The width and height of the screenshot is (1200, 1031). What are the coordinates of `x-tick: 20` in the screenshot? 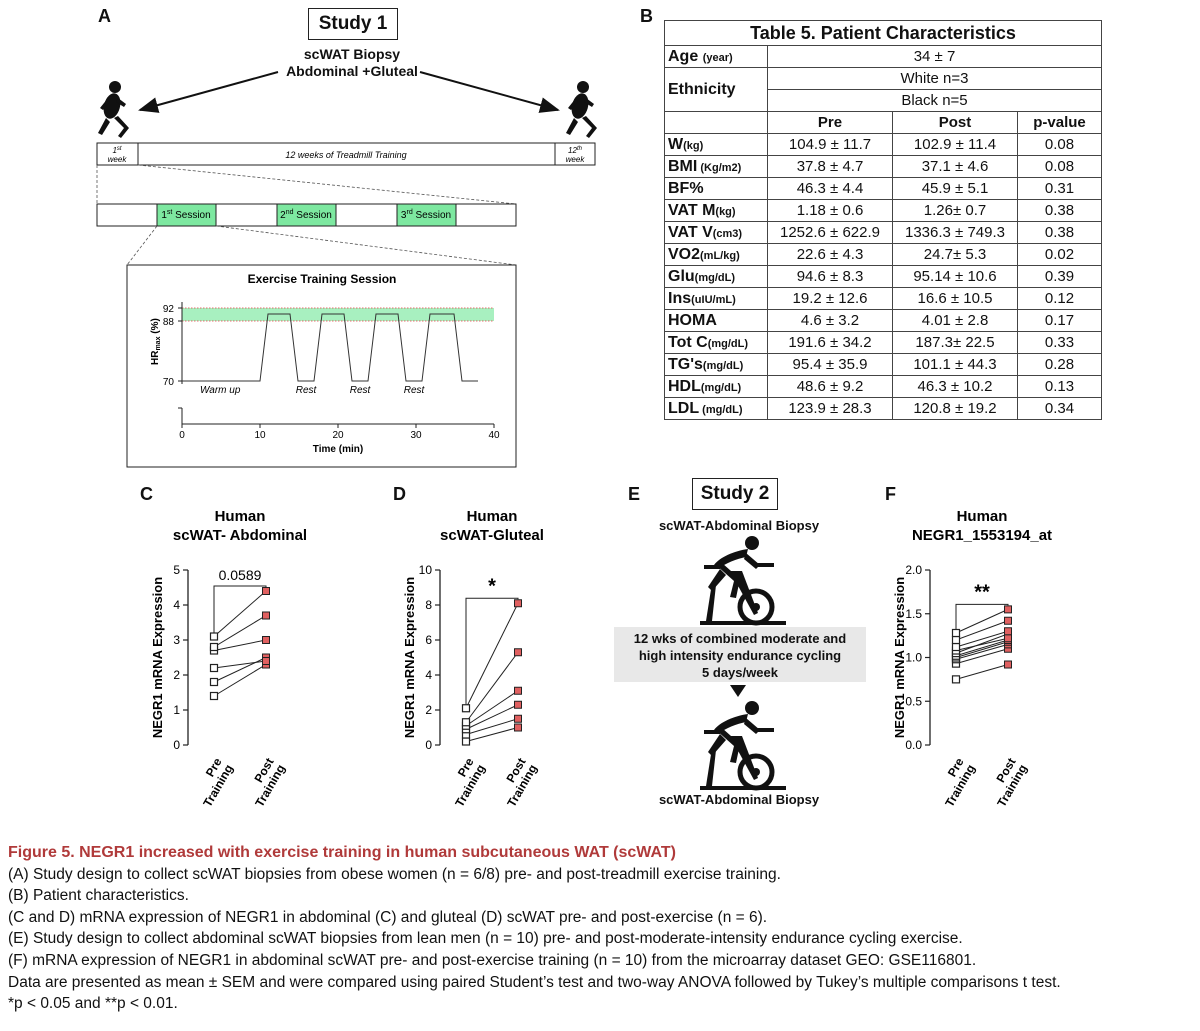 It's located at (338, 435).